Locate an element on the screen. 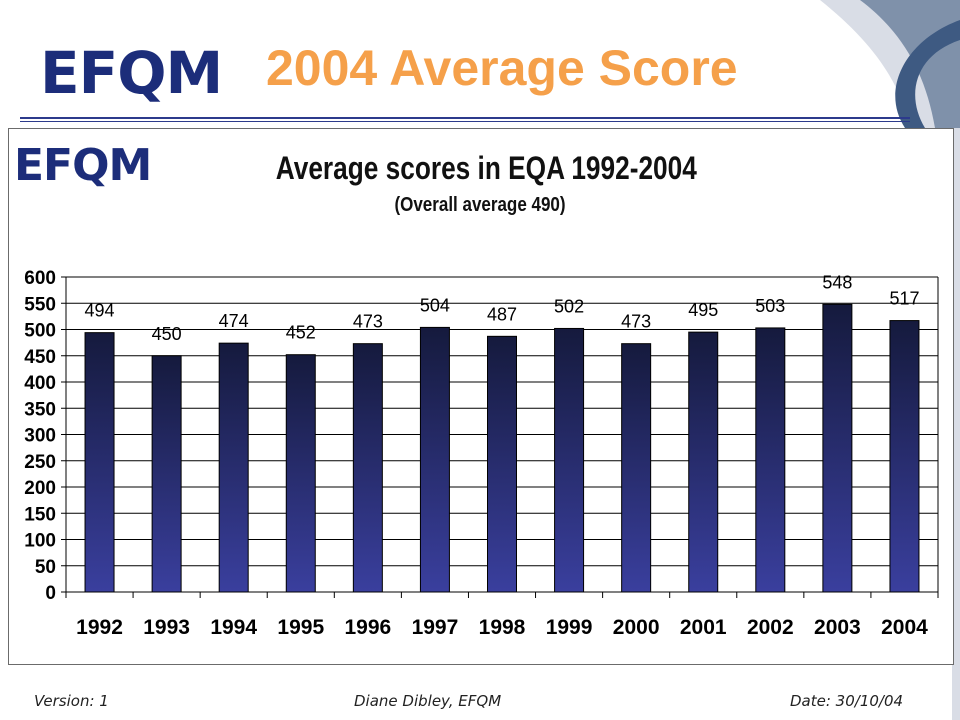  bar-value-label: 487 is located at coordinates (502, 314).